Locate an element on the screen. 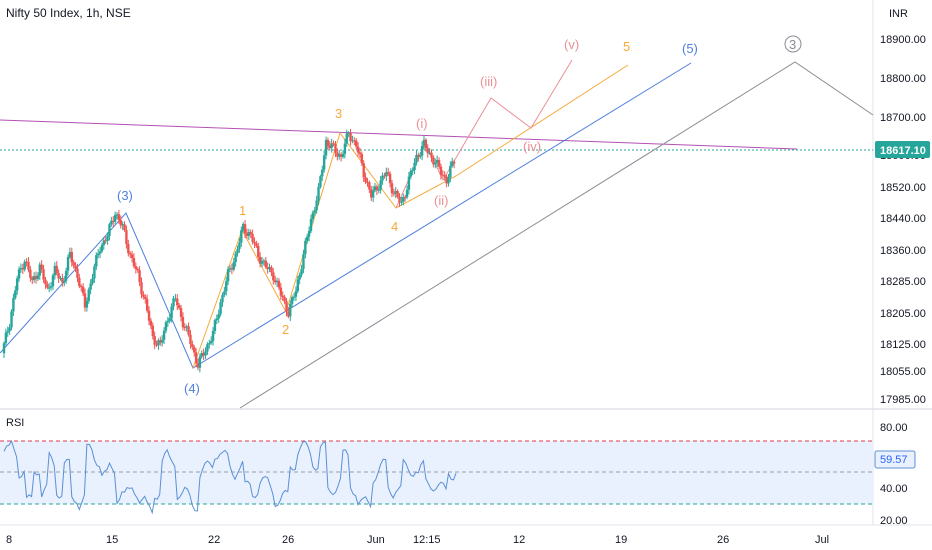 The image size is (932, 550). price-tick: 18205.00 is located at coordinates (903, 314).